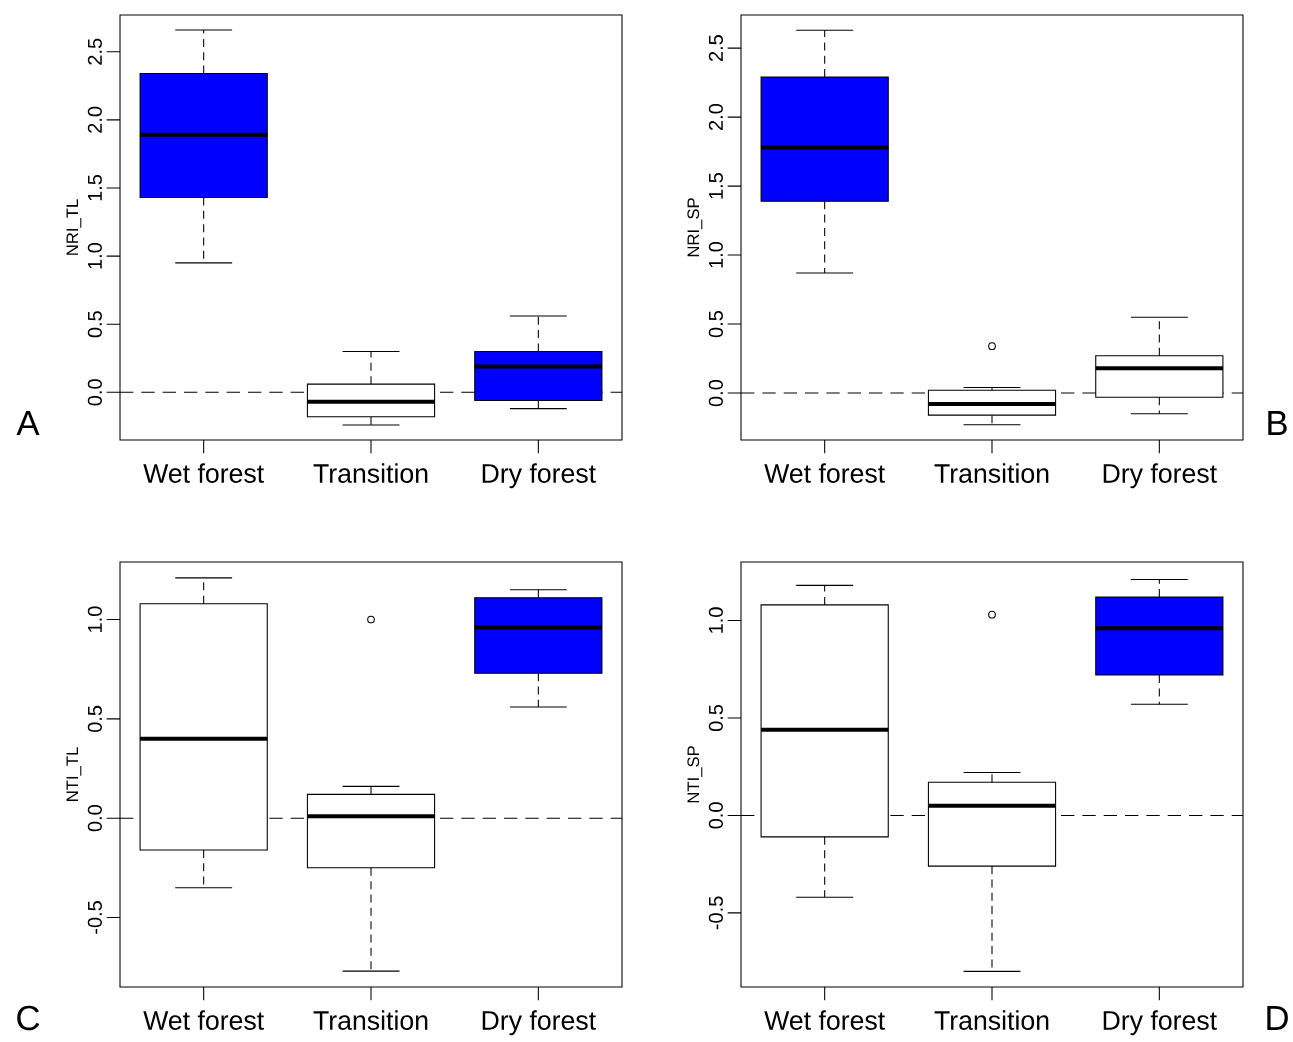 This screenshot has width=1293, height=1042. I want to click on y-axis-title: NTI_TL, so click(74, 774).